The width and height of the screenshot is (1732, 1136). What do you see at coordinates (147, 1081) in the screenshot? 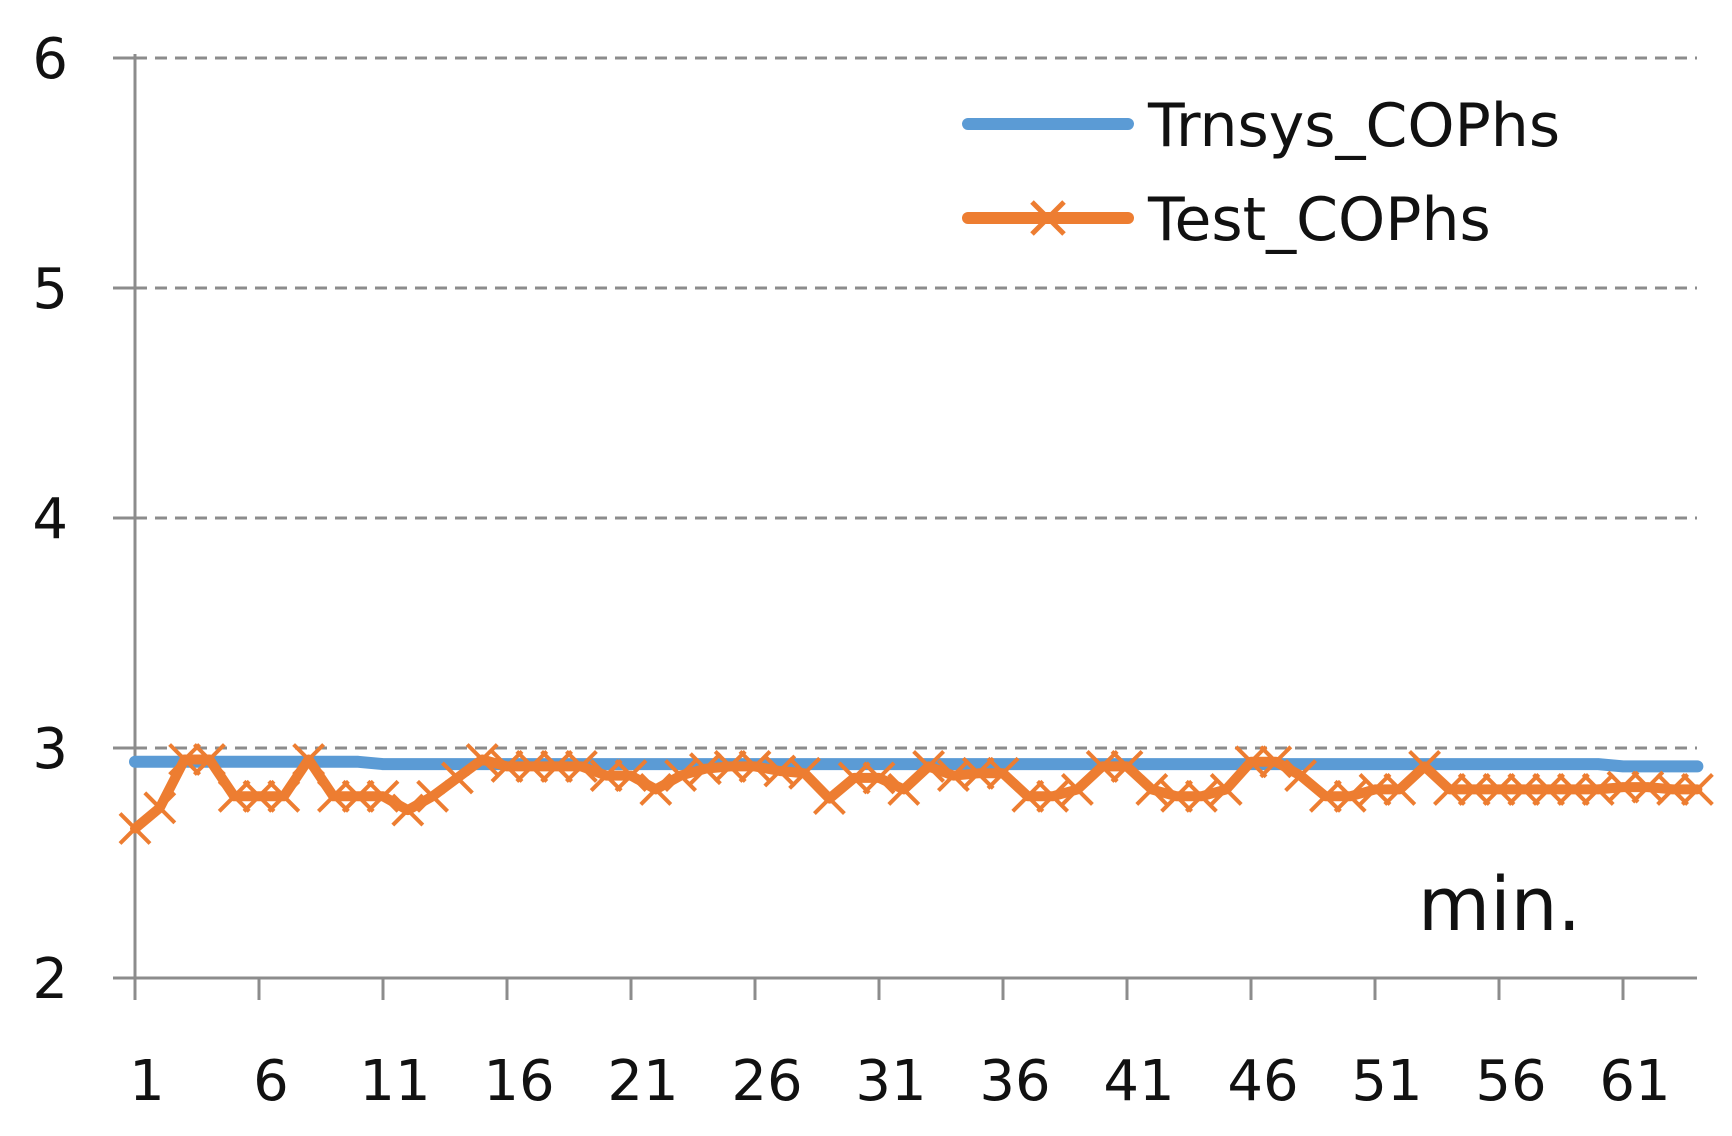
I see `x-tick-label: 1` at bounding box center [147, 1081].